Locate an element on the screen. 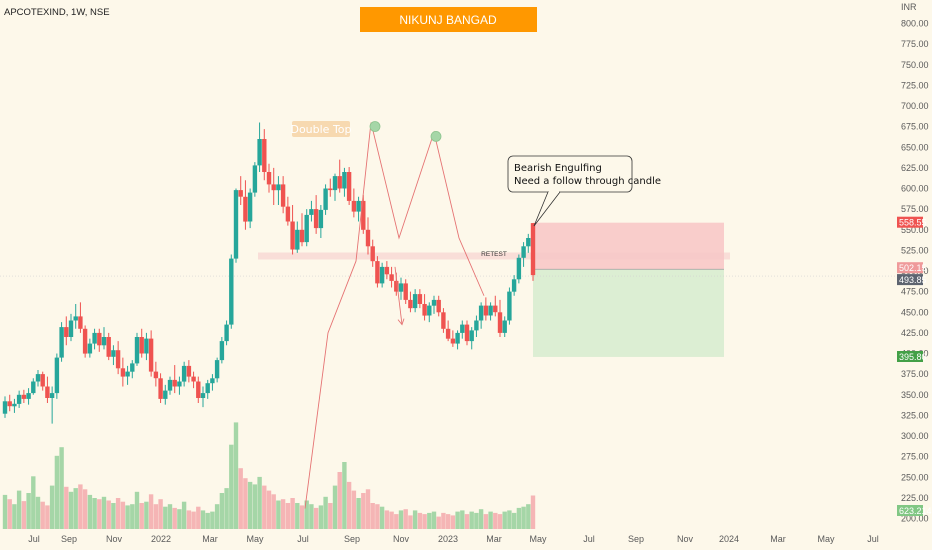 Image resolution: width=932 pixels, height=550 pixels. svg-text: 558.55 is located at coordinates (913, 223).